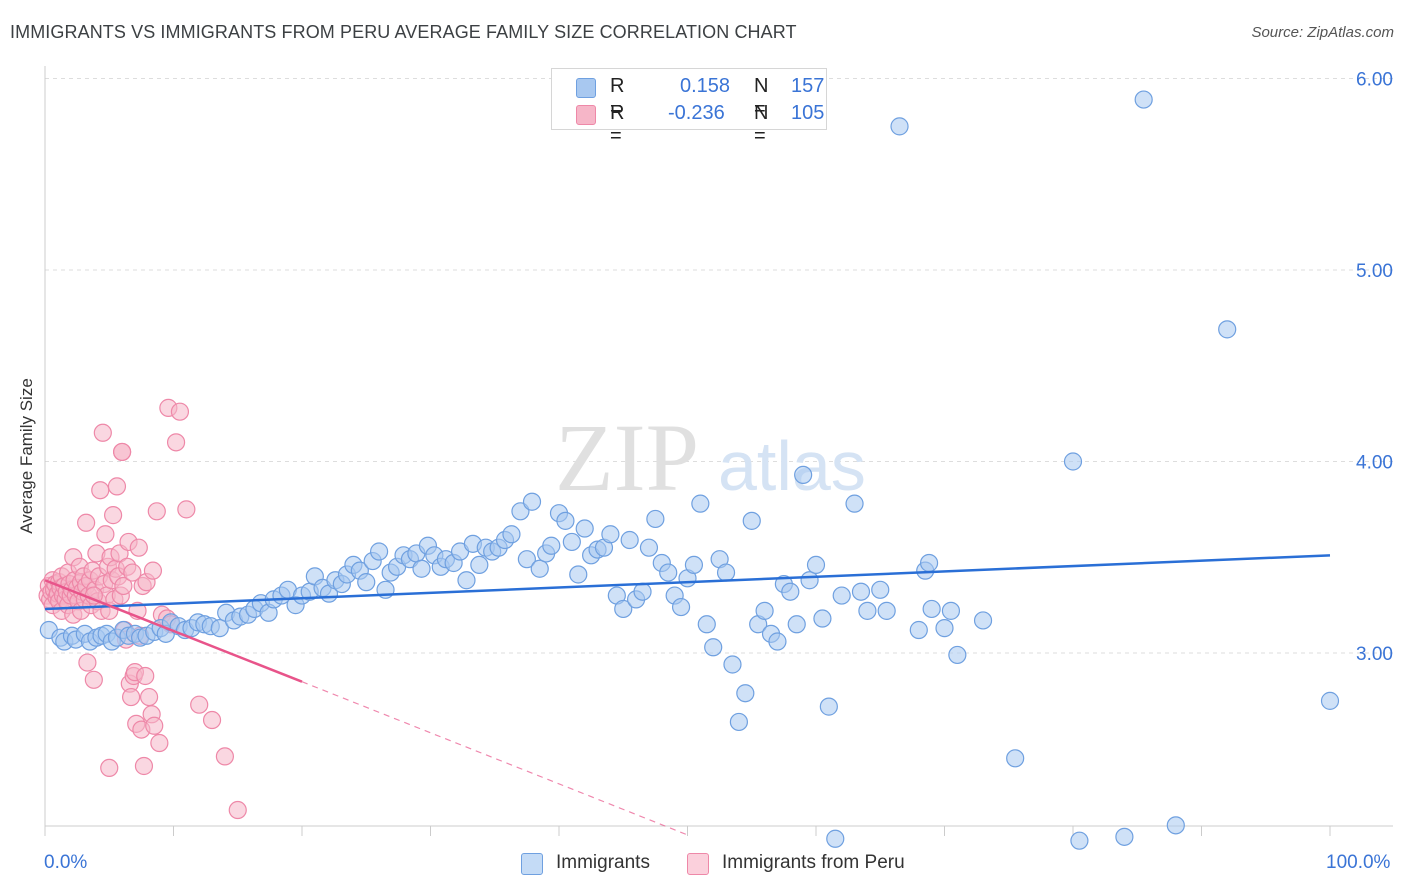 This screenshot has height=892, width=1406. What do you see at coordinates (1322, 32) in the screenshot?
I see `chart-source: Source: ZipAtlas.com` at bounding box center [1322, 32].